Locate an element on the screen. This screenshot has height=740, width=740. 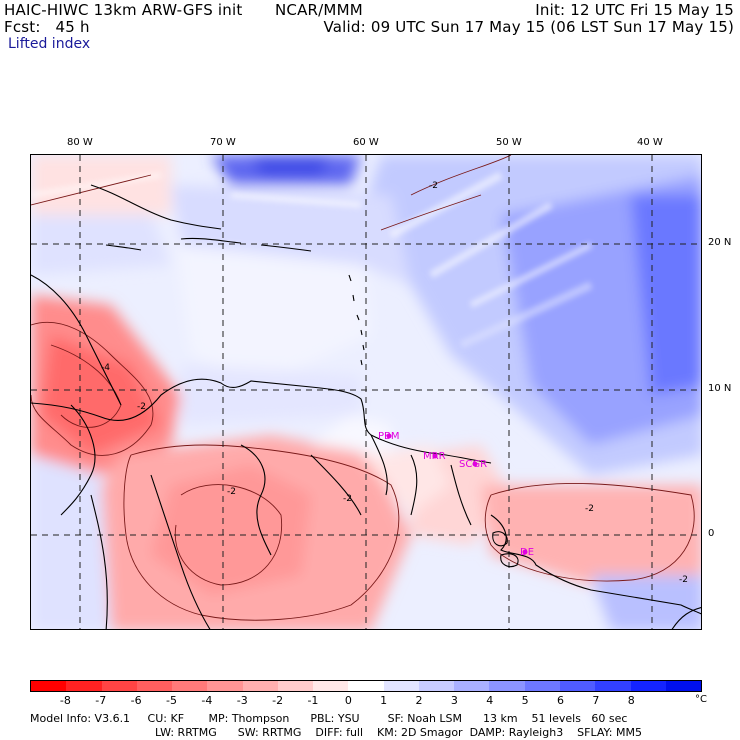
station-label-scgr: SCGR is located at coordinates (473, 464).